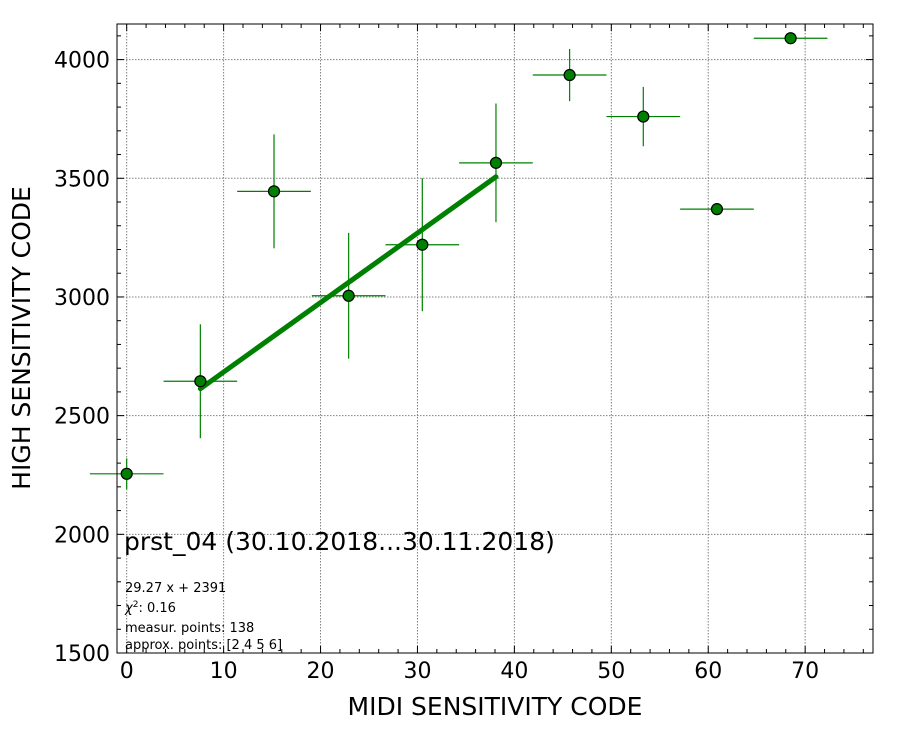 The width and height of the screenshot is (900, 750). What do you see at coordinates (82, 654) in the screenshot?
I see `y-tick-label: 1500` at bounding box center [82, 654].